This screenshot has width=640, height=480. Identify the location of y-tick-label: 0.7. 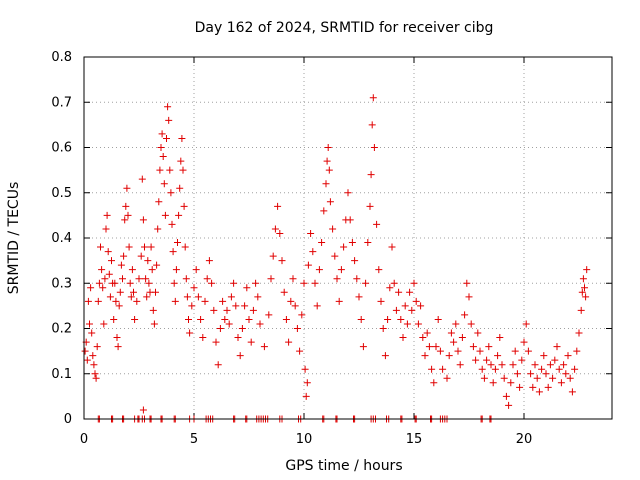
(61, 102).